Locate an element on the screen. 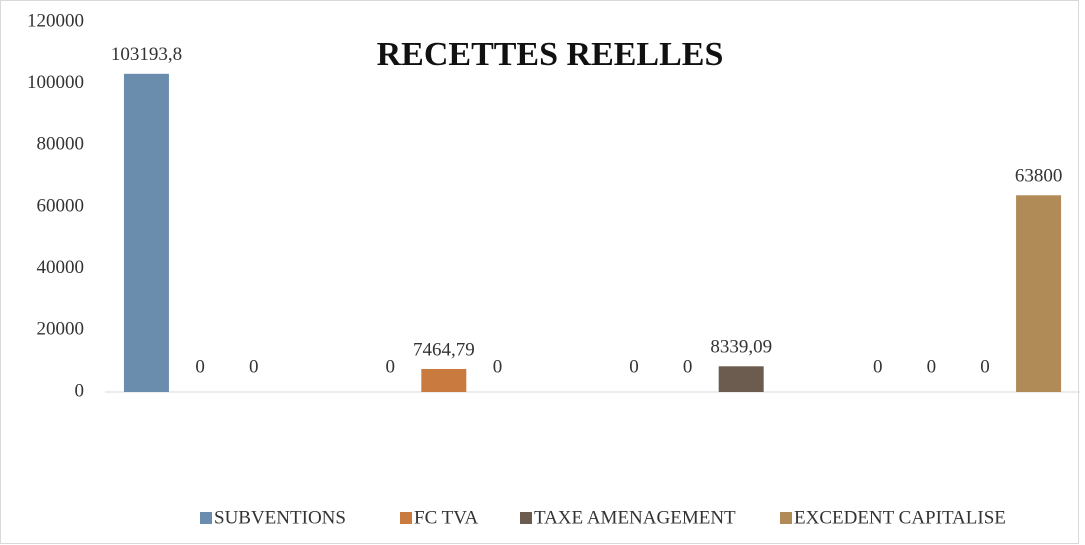 This screenshot has width=1085, height=545. legend-label: FC TVA is located at coordinates (446, 517).